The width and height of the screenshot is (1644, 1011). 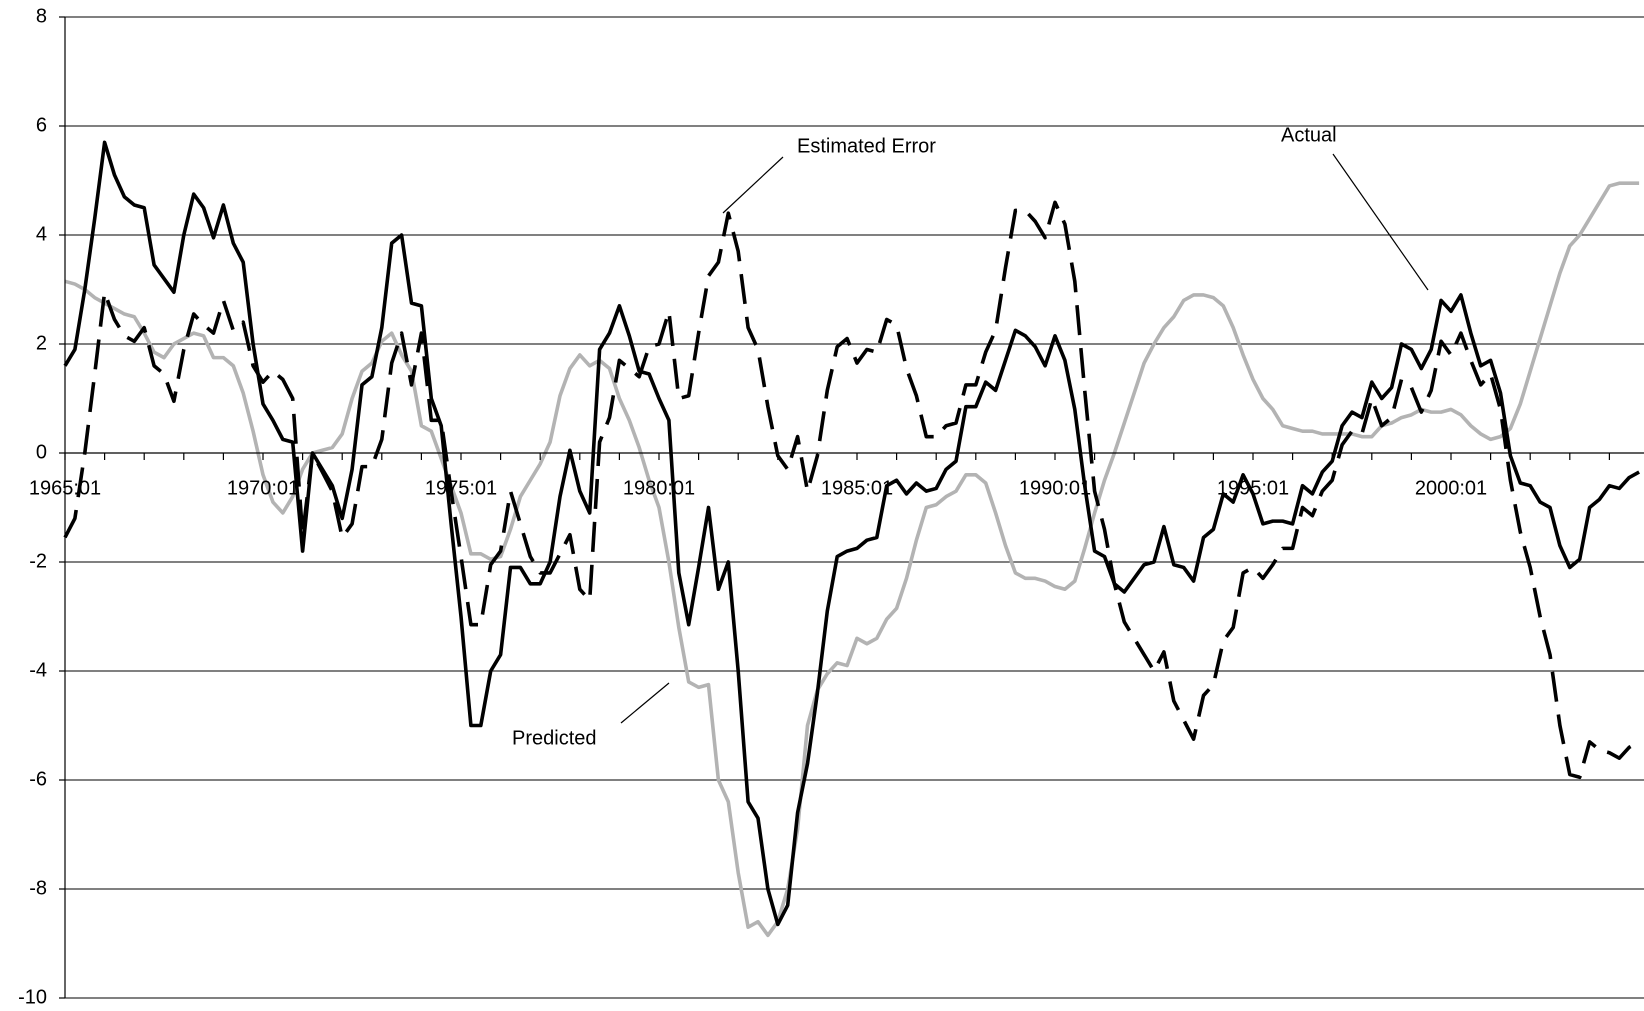 What do you see at coordinates (41, 452) in the screenshot?
I see `y-tick-label: 0` at bounding box center [41, 452].